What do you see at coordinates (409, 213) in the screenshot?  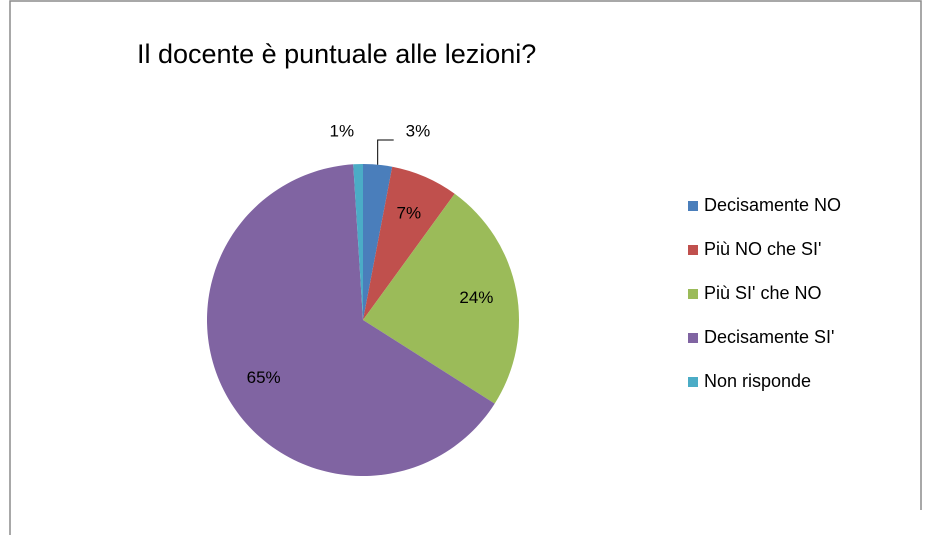 I see `data-label: 7%` at bounding box center [409, 213].